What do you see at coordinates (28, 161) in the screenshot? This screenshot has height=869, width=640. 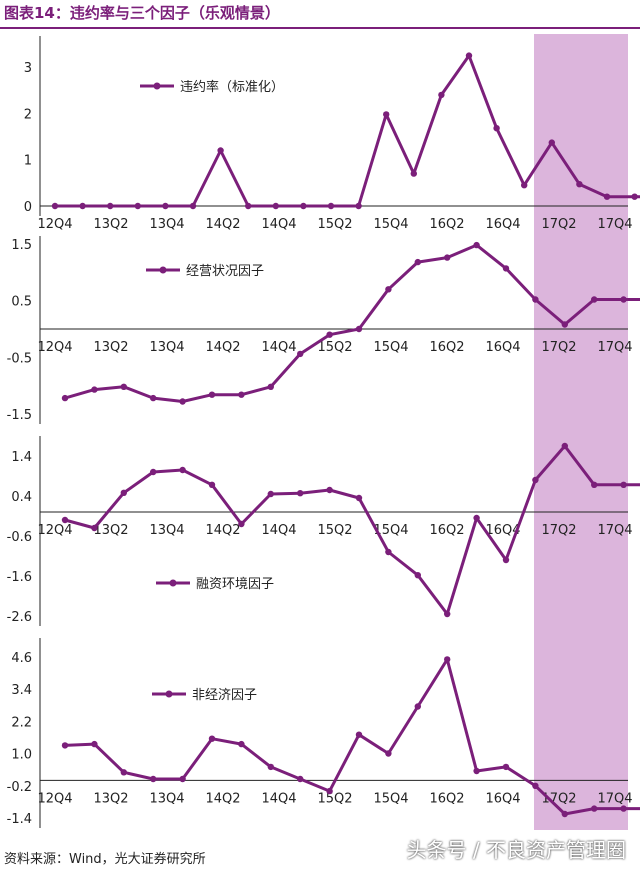 I see `y-tick-label: 1` at bounding box center [28, 161].